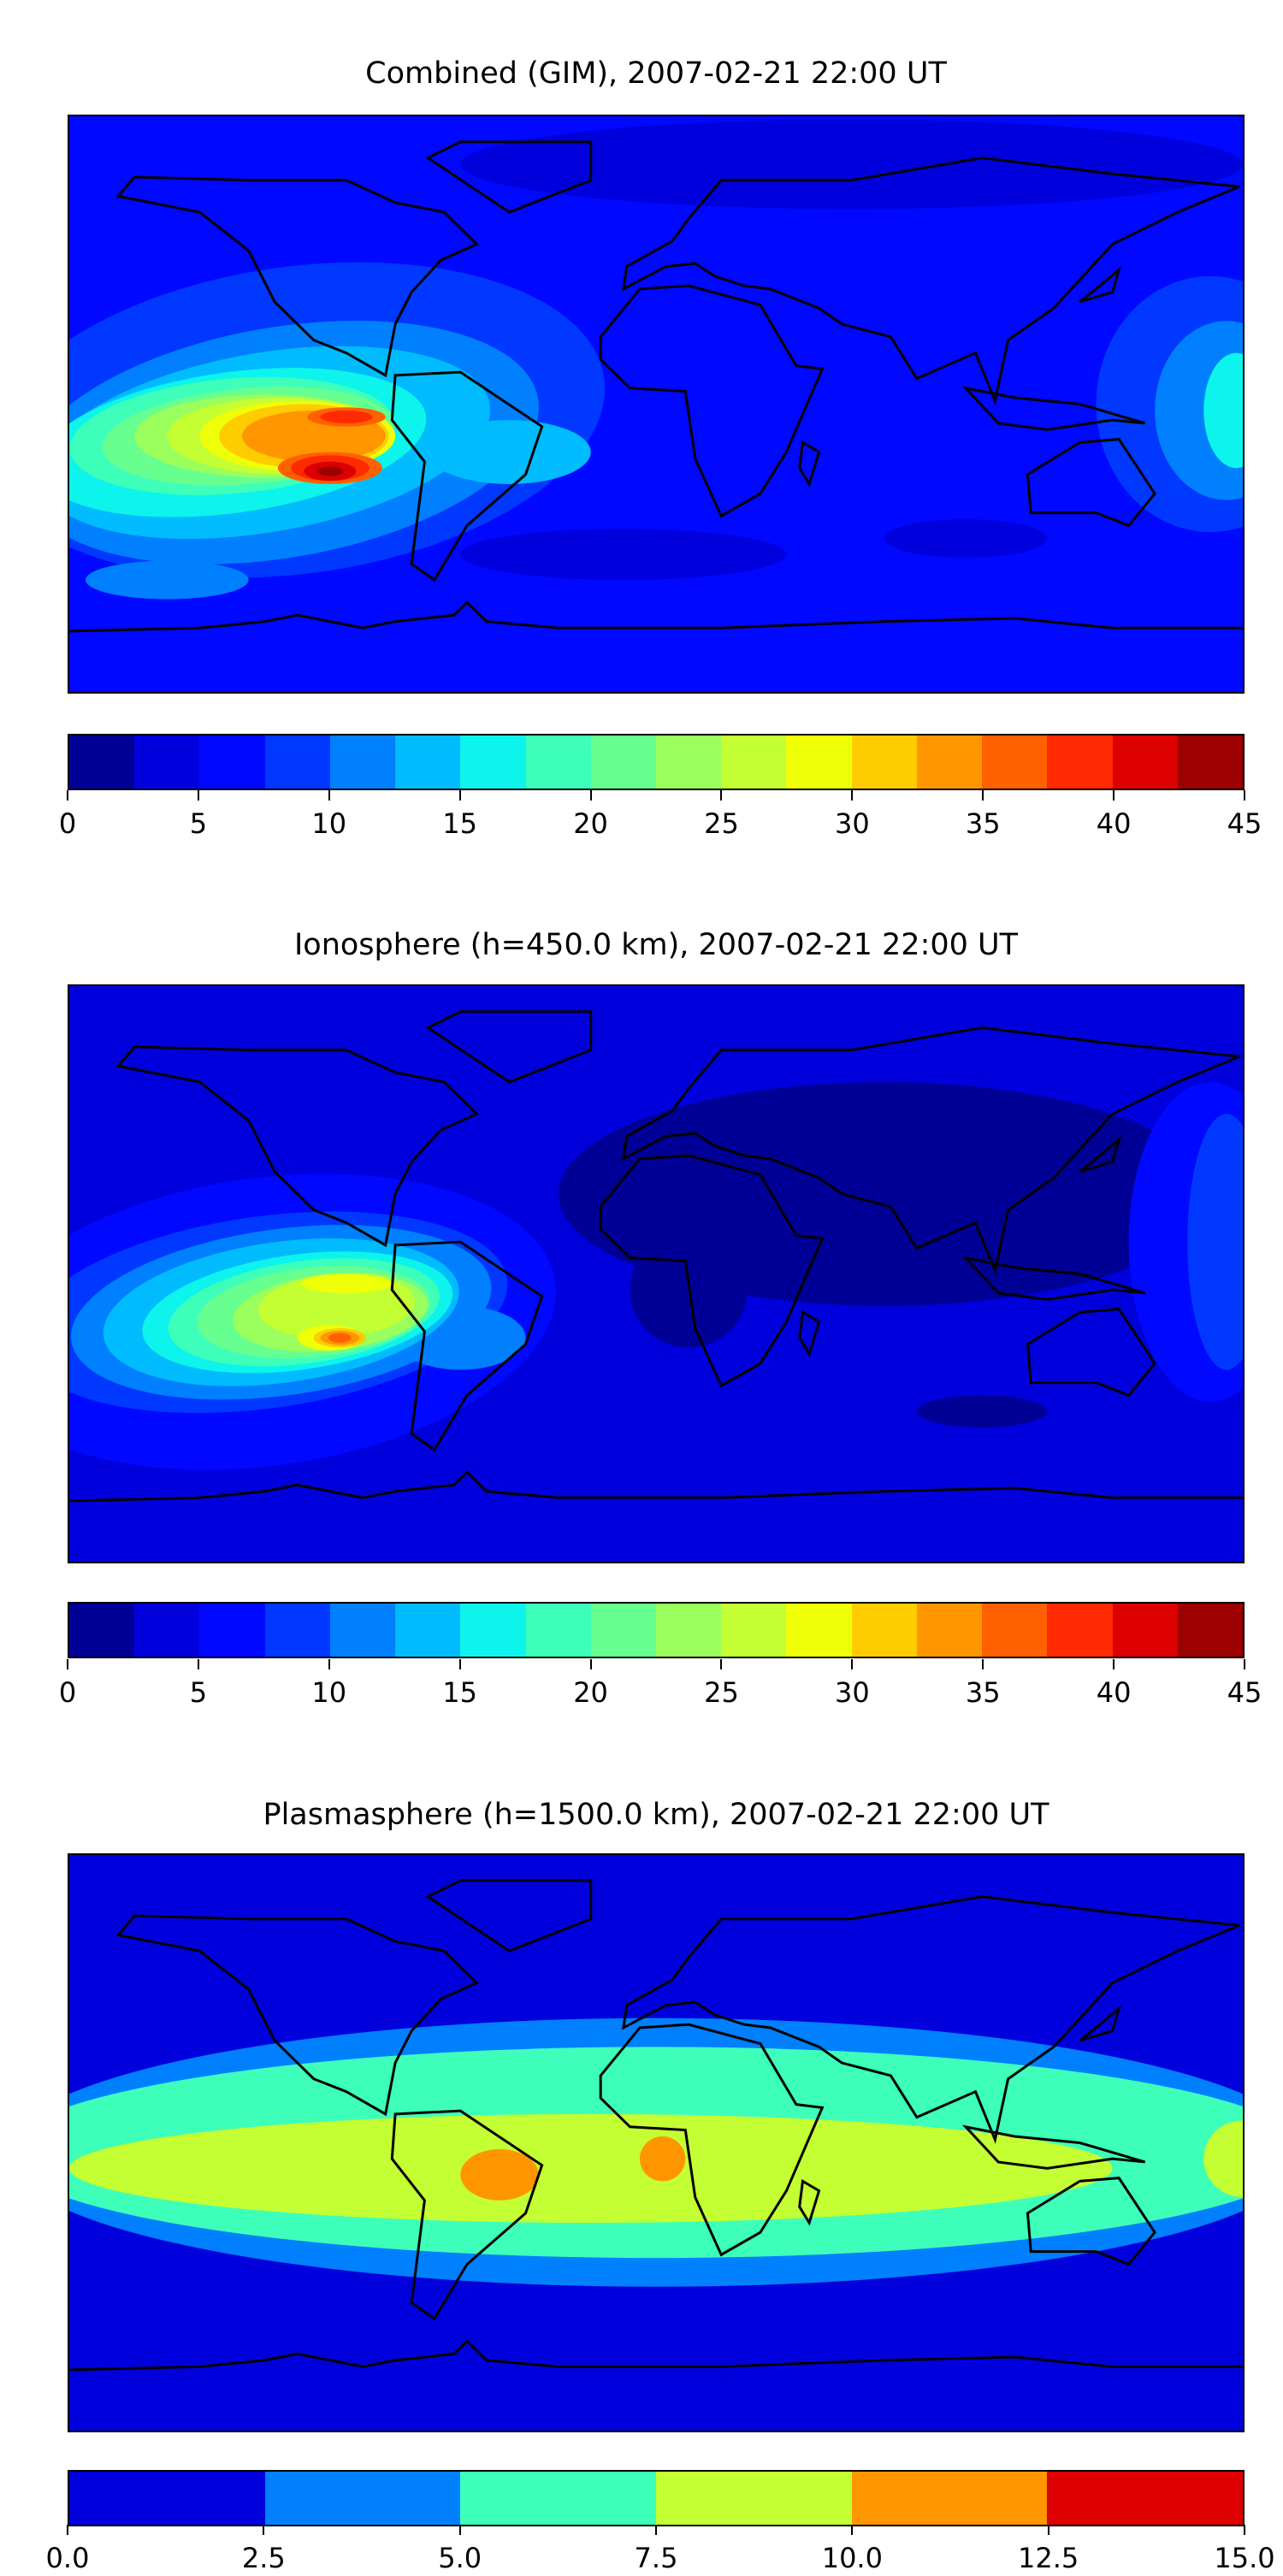 This screenshot has width=1283, height=2576. I want to click on colorbar-tick-label: 25, so click(721, 1692).